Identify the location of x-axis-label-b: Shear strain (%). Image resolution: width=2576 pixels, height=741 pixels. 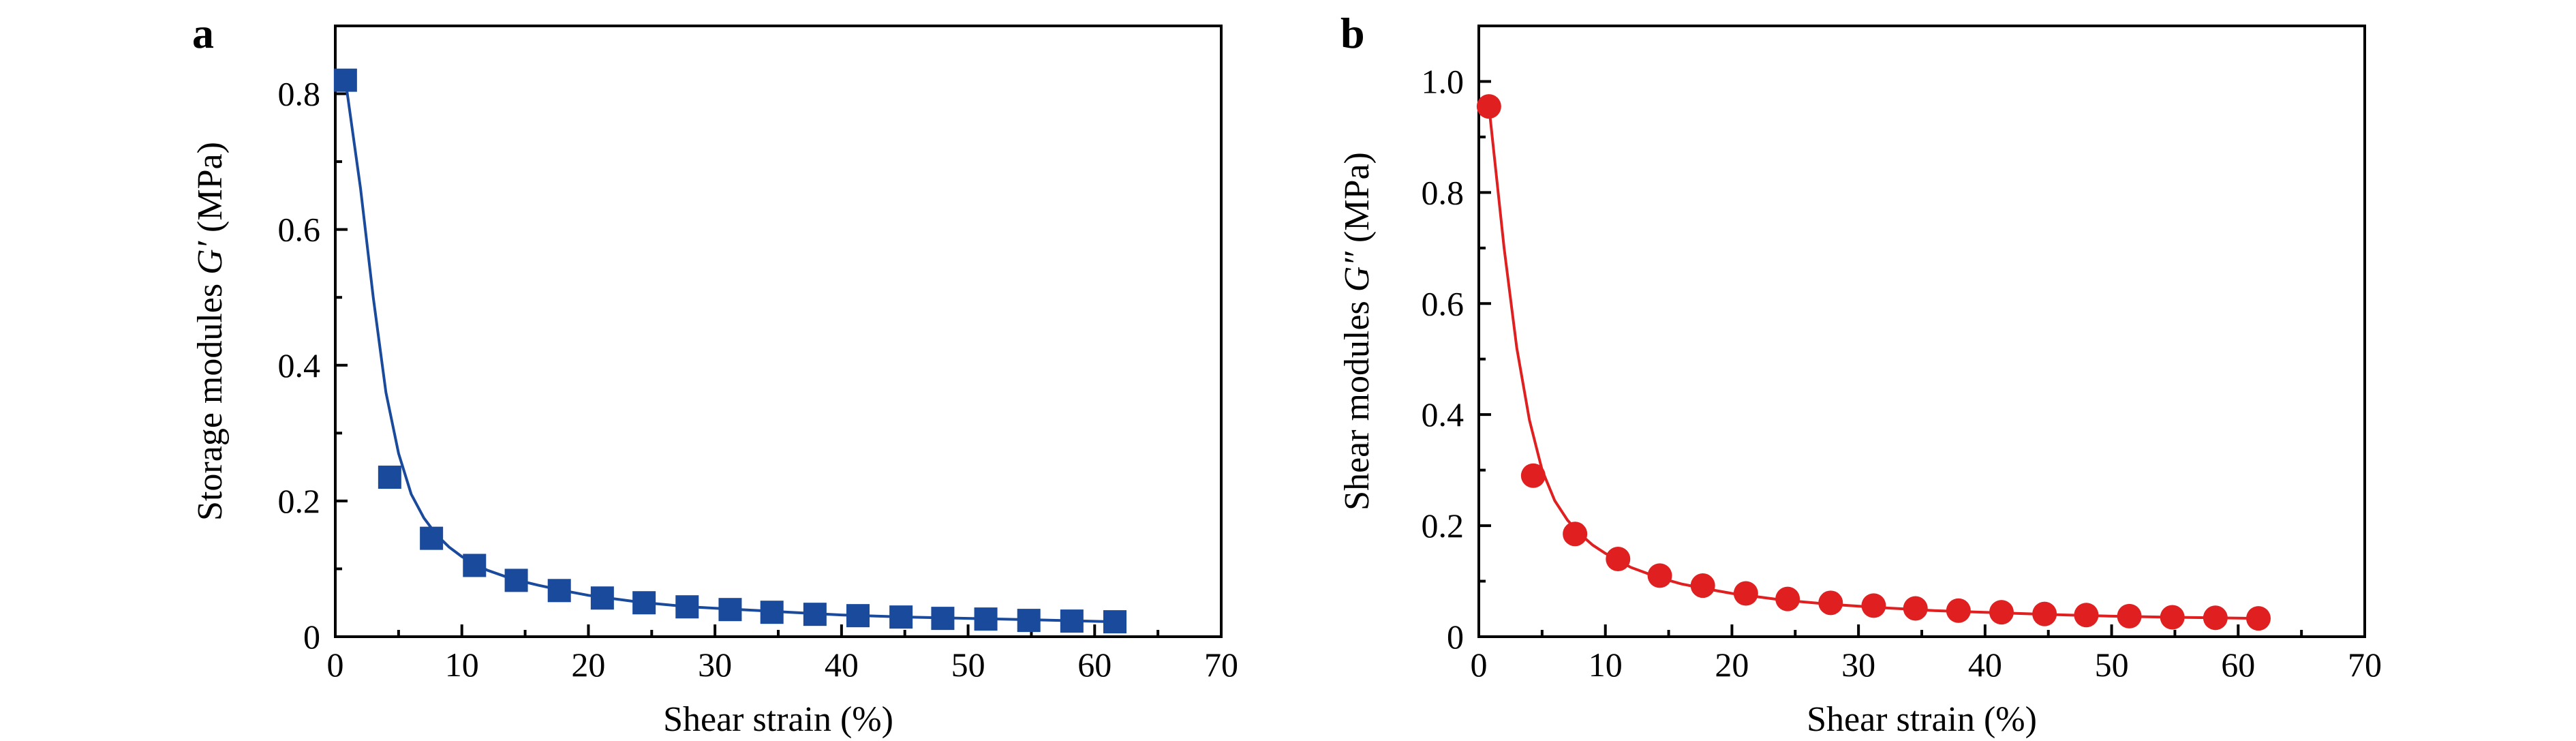
(1922, 719).